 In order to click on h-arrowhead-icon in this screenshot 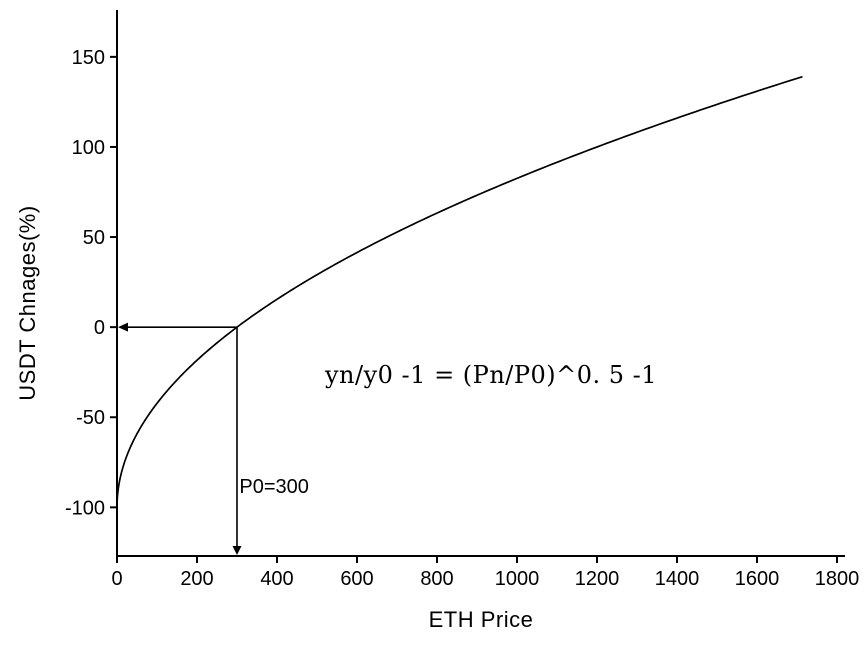, I will do `click(123, 327)`.